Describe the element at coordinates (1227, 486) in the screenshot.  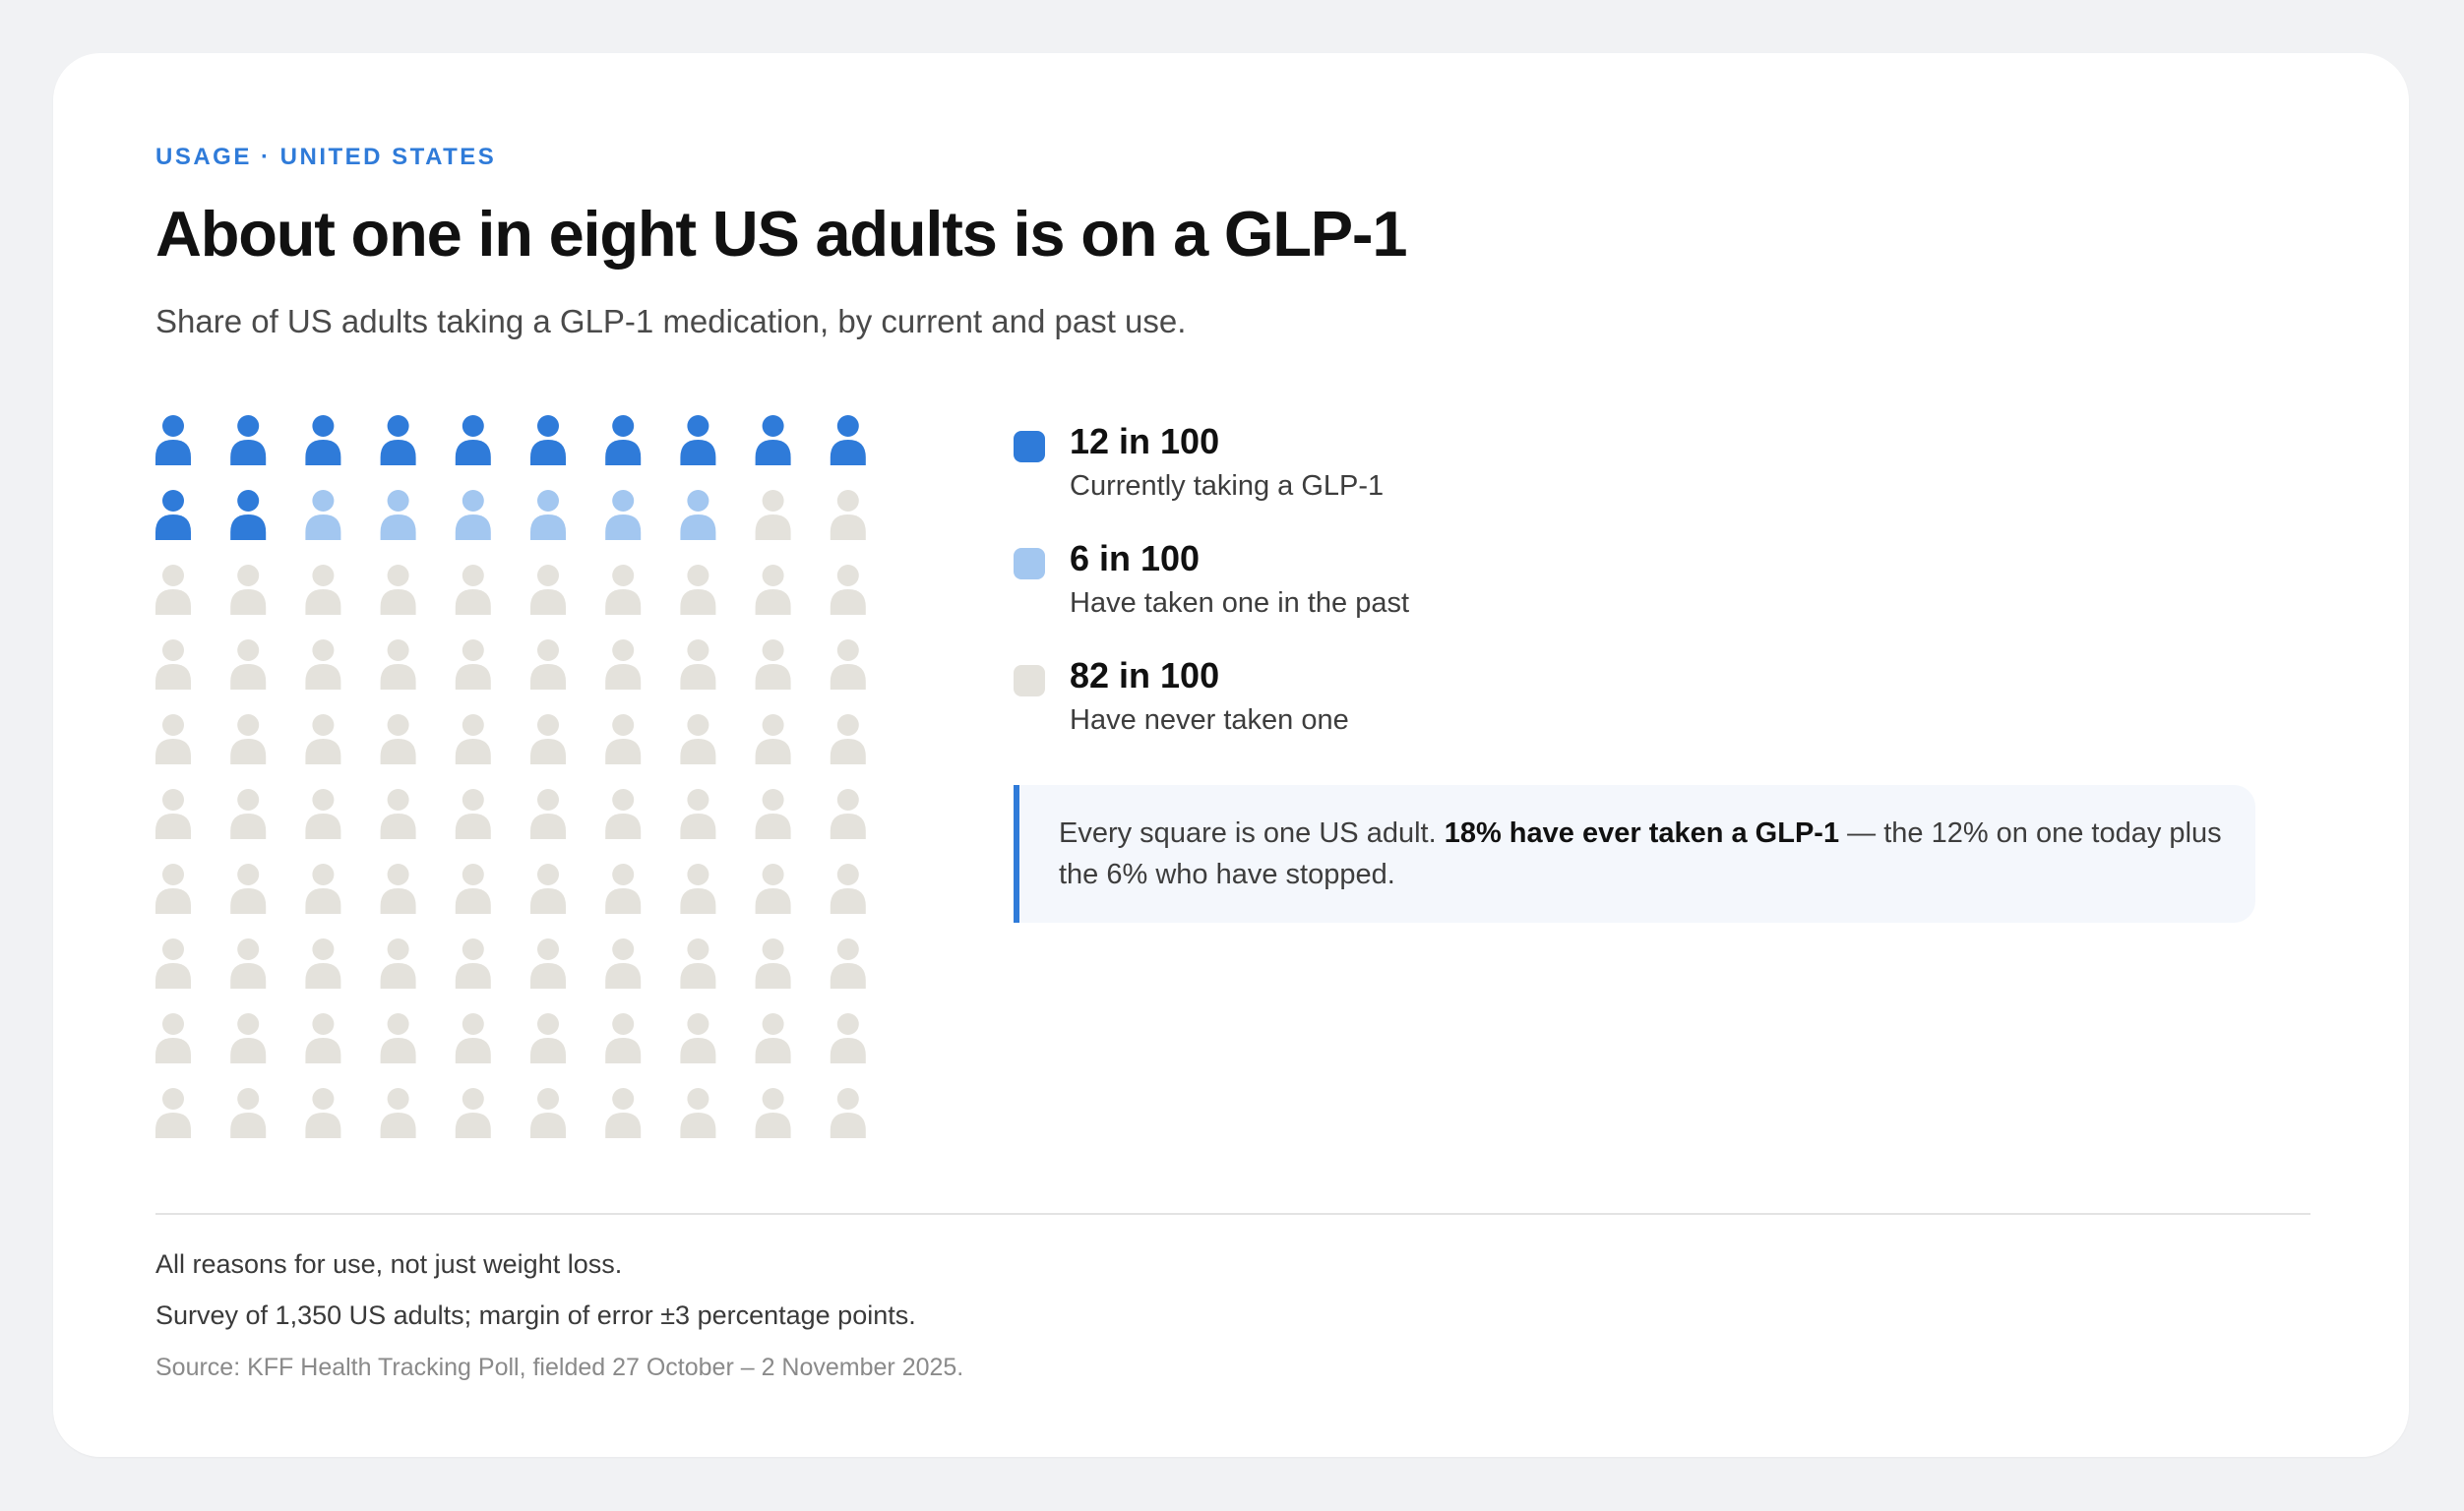
I see `legend-label-current: Currently taking a GLP-1` at that location.